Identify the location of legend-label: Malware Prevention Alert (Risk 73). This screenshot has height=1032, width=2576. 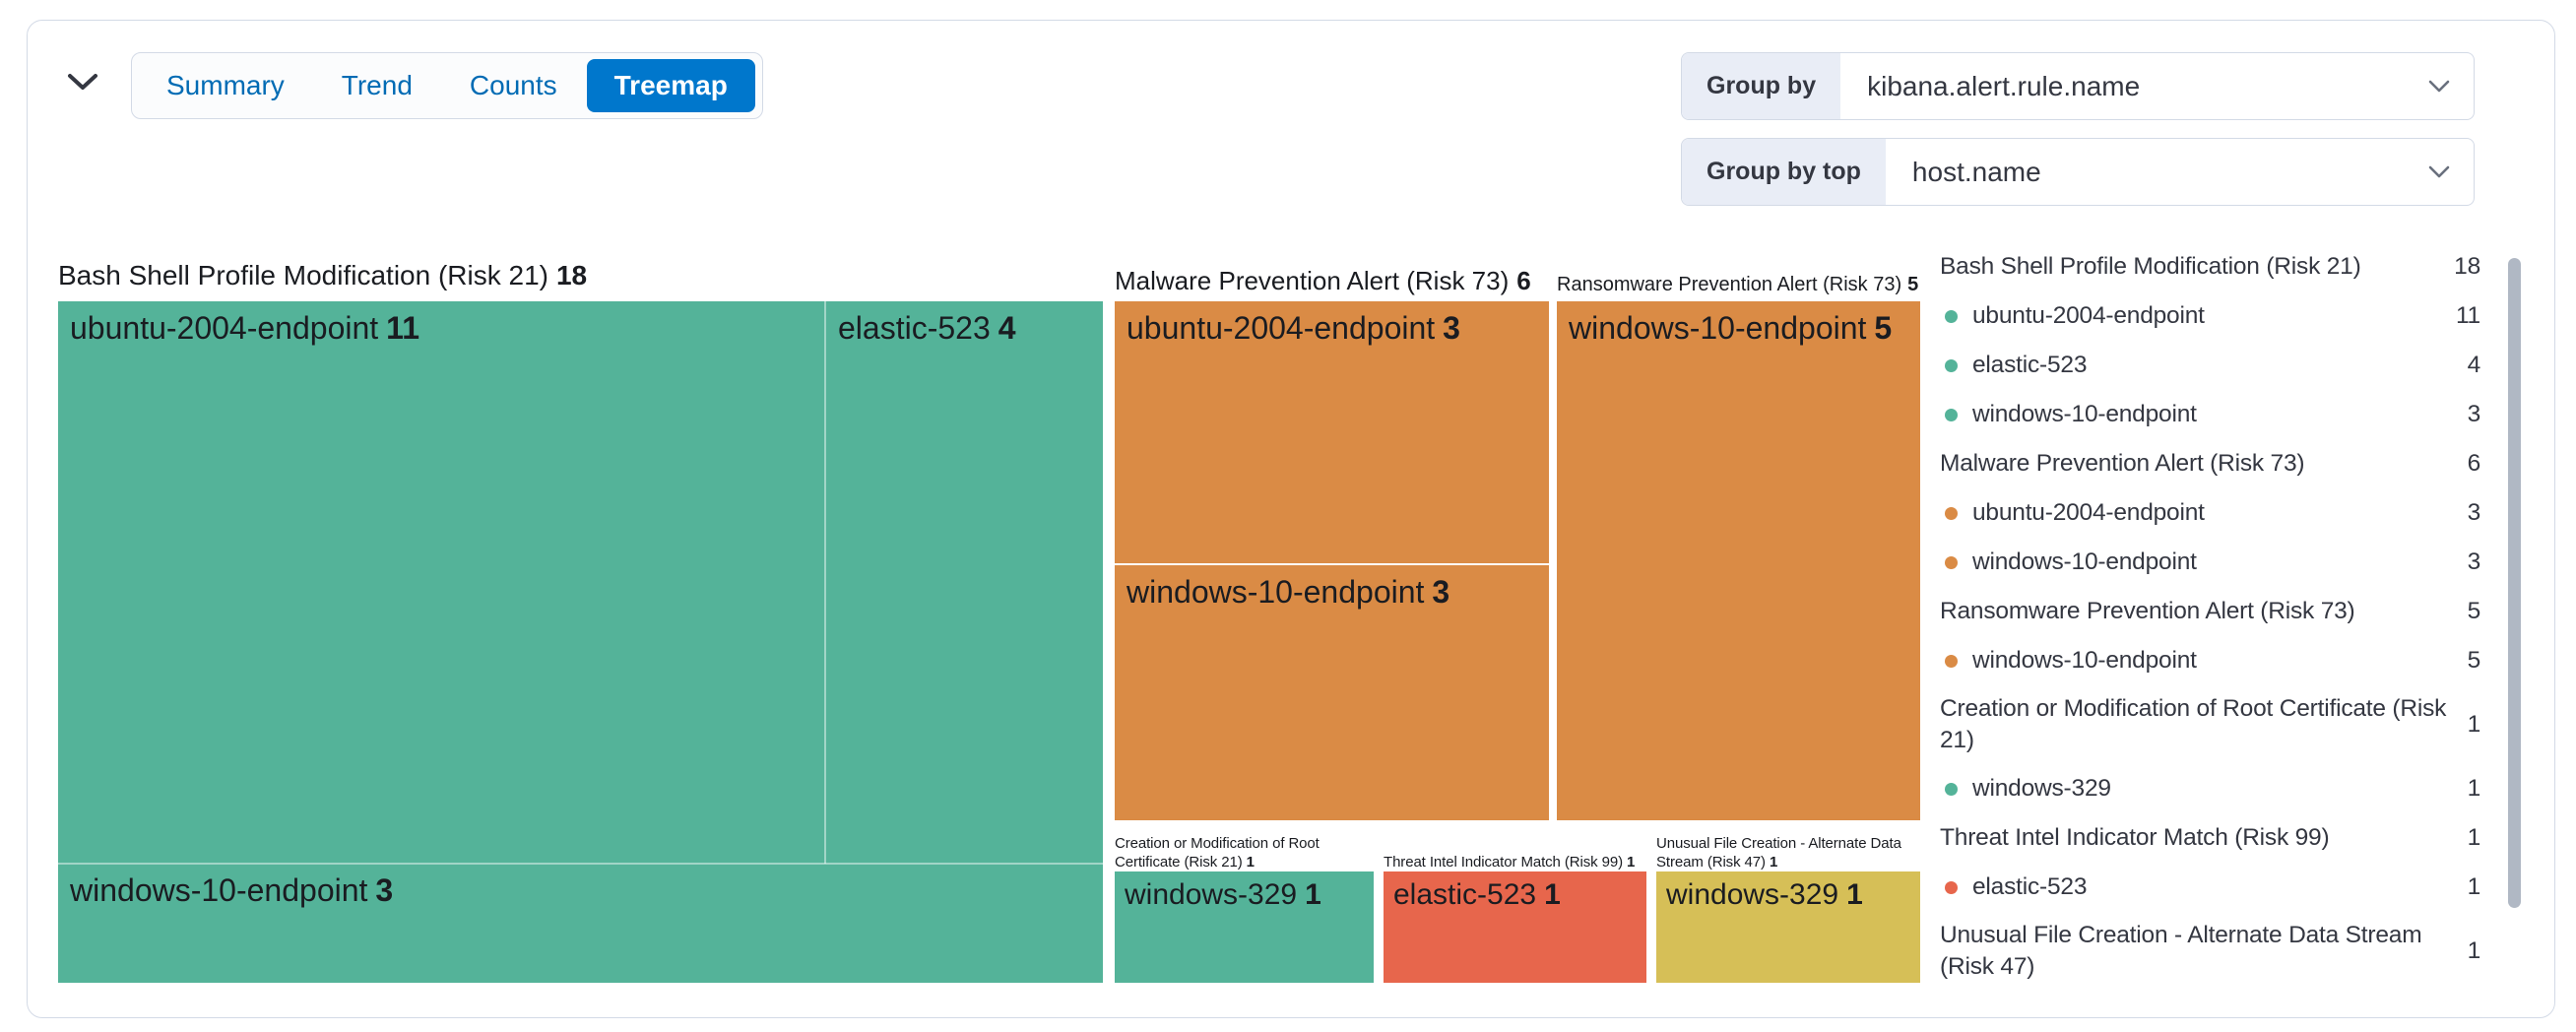
(2122, 463).